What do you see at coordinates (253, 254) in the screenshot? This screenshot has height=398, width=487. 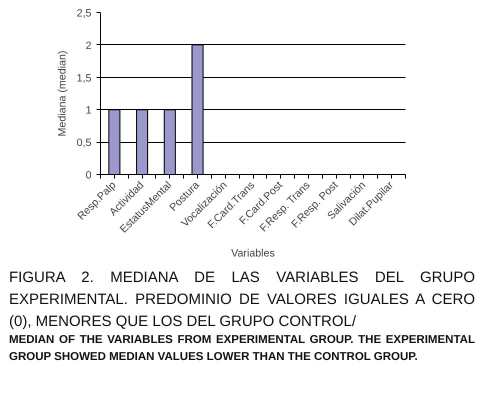 I see `x-axis-title: Variables` at bounding box center [253, 254].